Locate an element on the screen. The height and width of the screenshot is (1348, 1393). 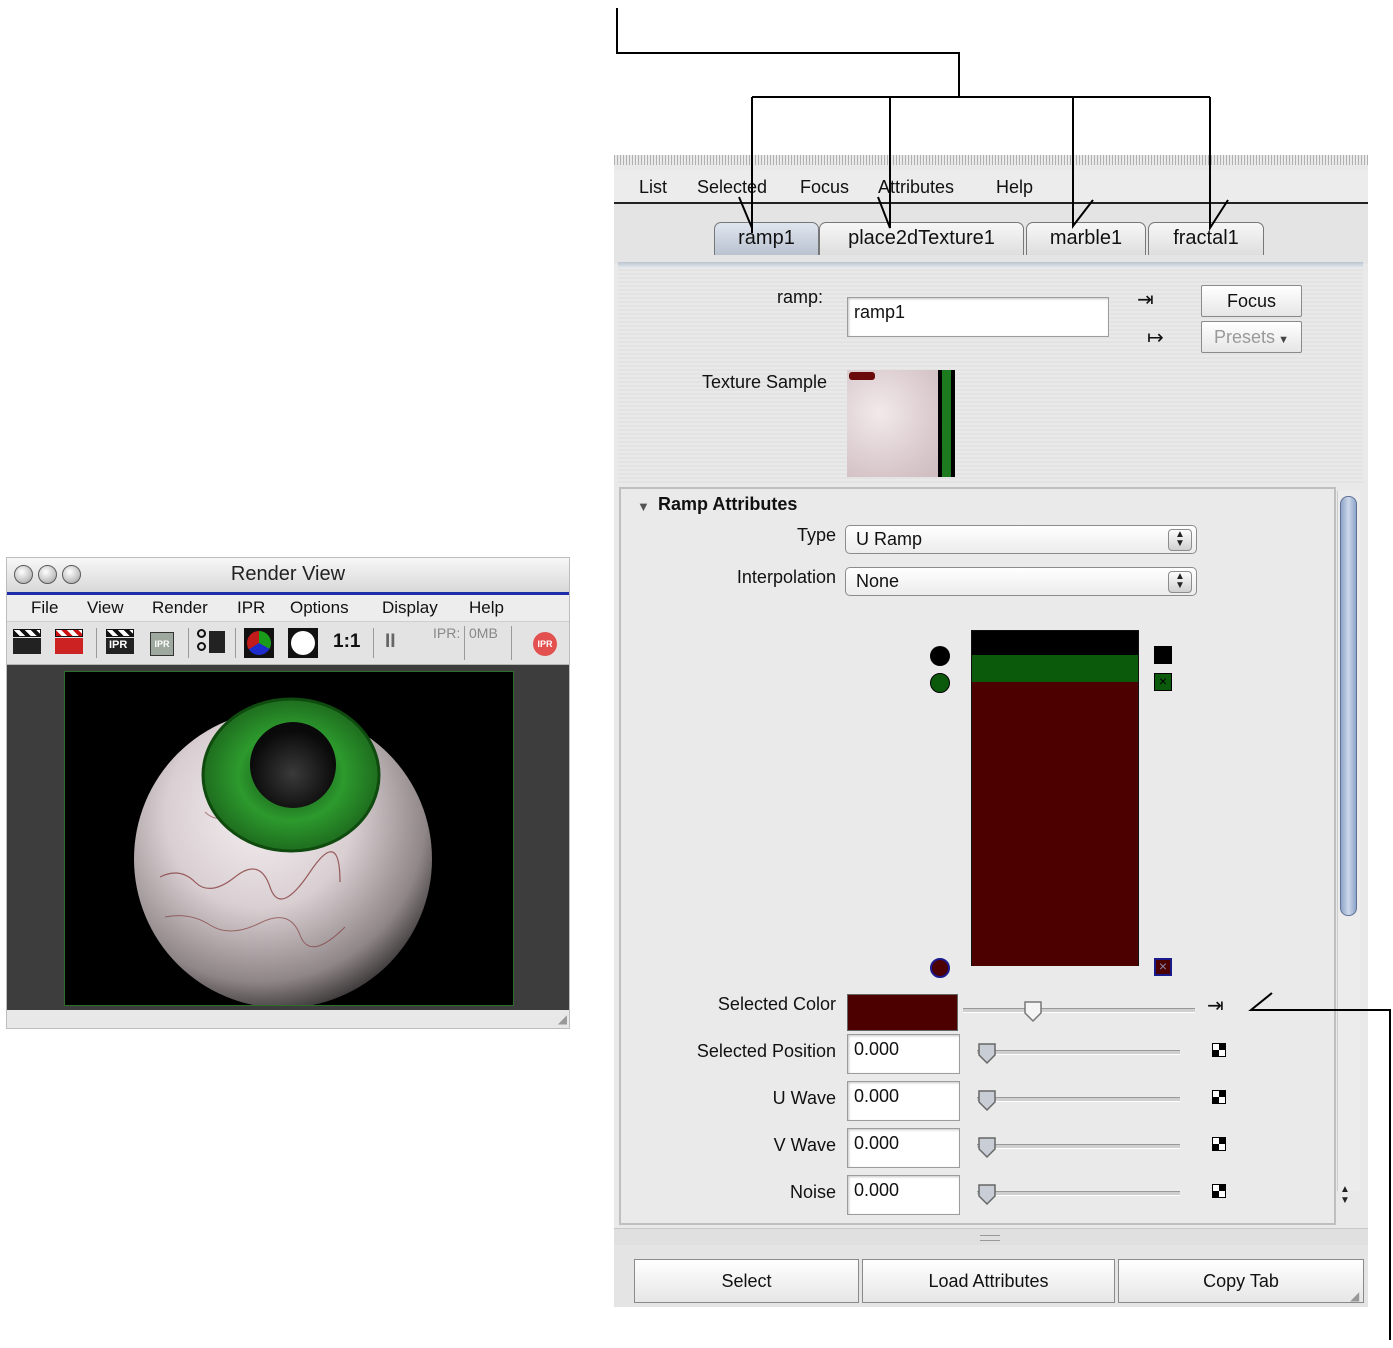
ramp-band-red is located at coordinates (1055, 824).